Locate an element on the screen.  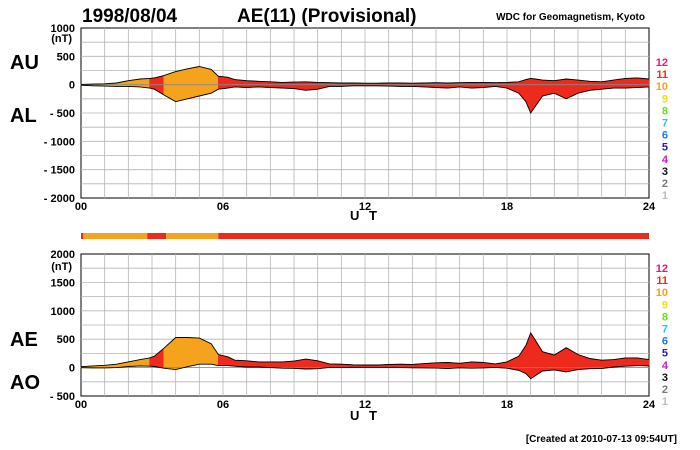
date-title: 1998/08/04 is located at coordinates (130, 16).